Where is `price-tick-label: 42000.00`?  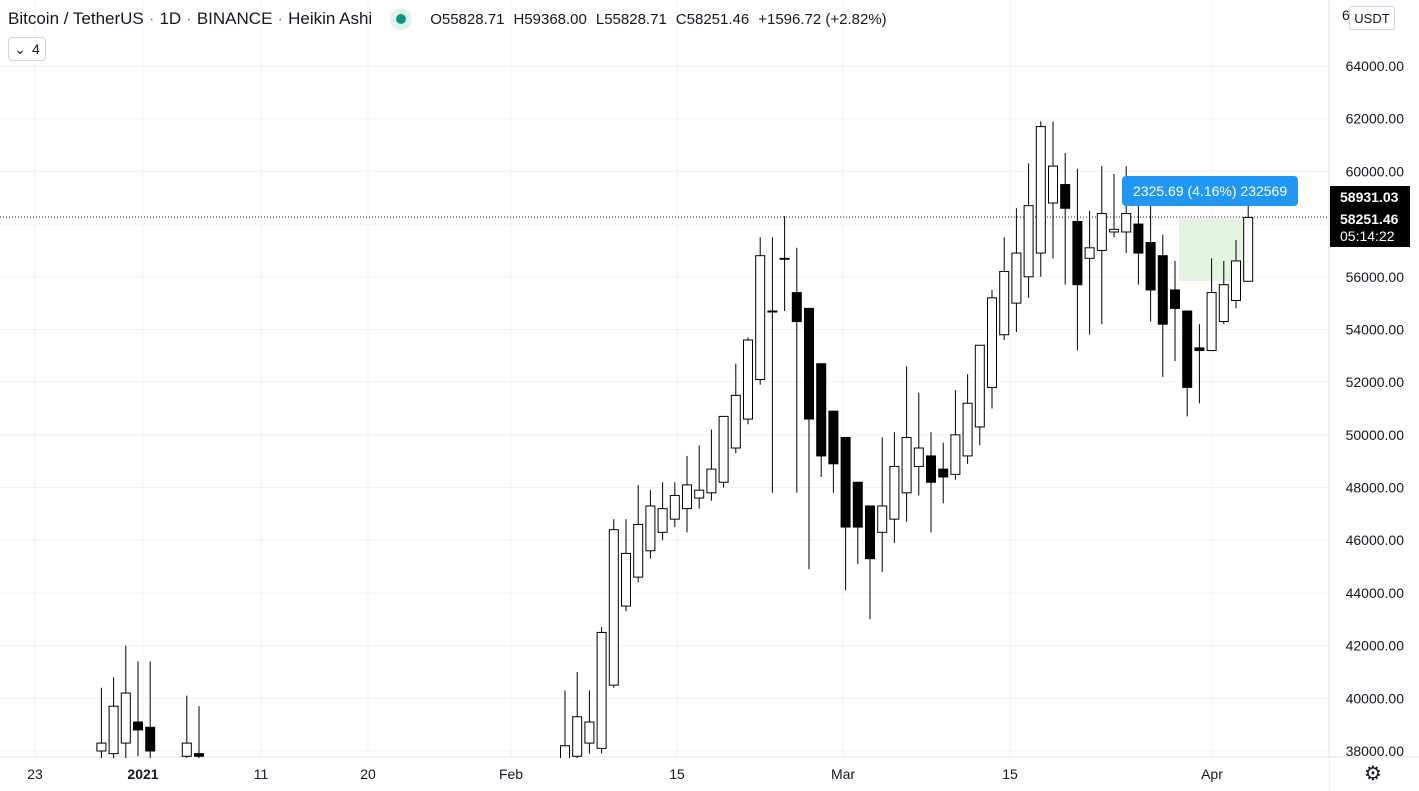
price-tick-label: 42000.00 is located at coordinates (1375, 646).